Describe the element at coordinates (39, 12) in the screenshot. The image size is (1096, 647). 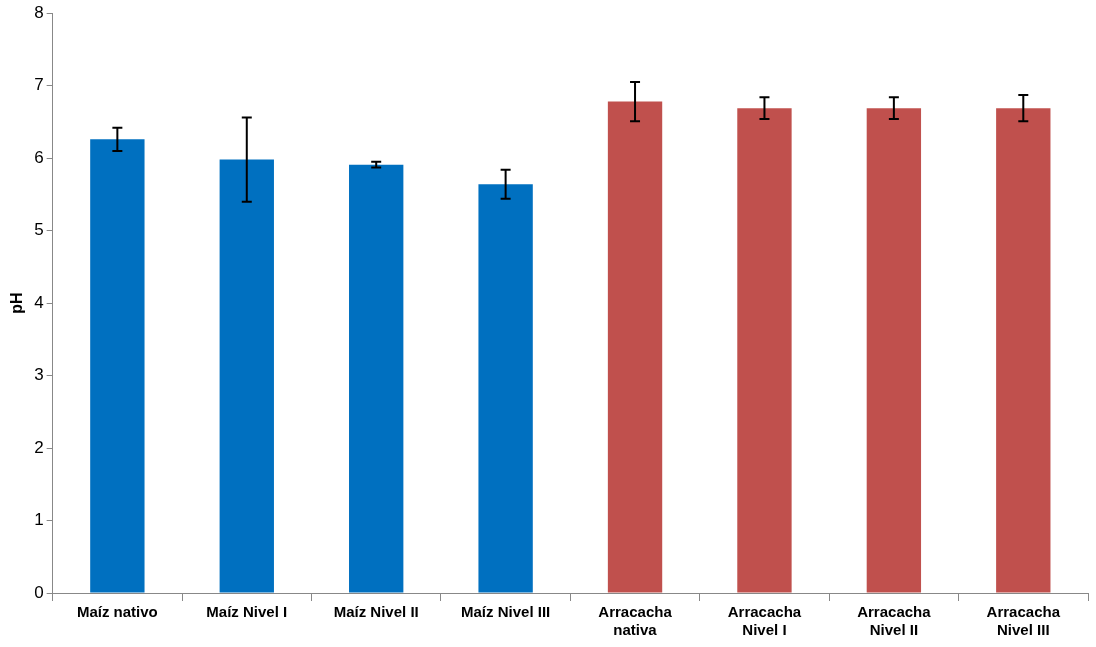
I see `y-tick-label: 8` at that location.